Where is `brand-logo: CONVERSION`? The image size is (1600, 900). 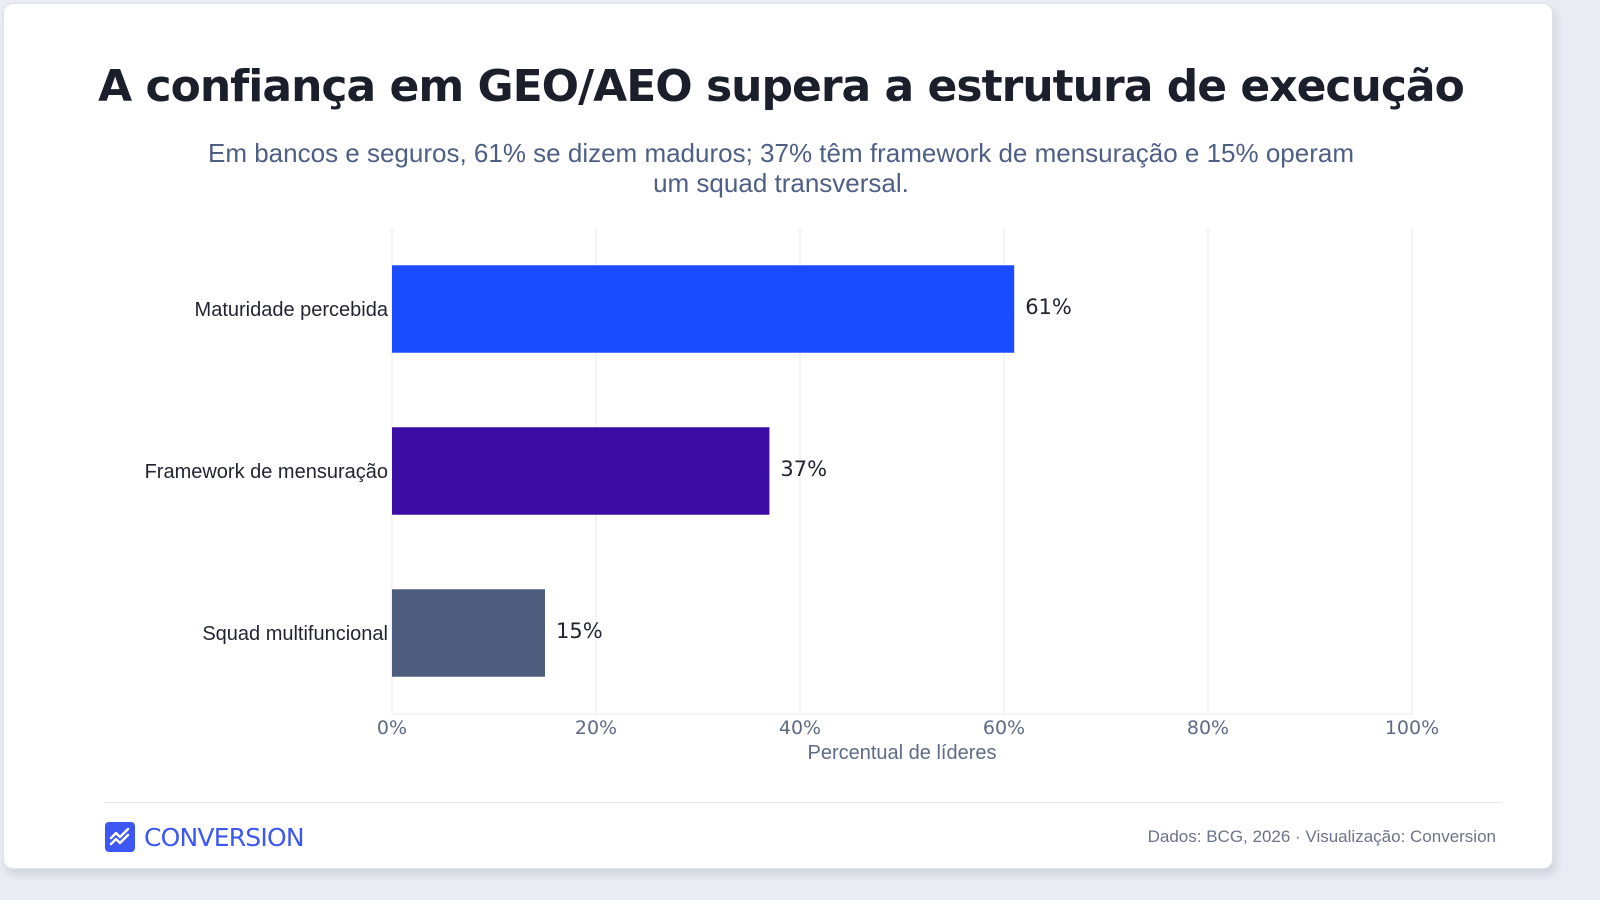
brand-logo: CONVERSION is located at coordinates (205, 837).